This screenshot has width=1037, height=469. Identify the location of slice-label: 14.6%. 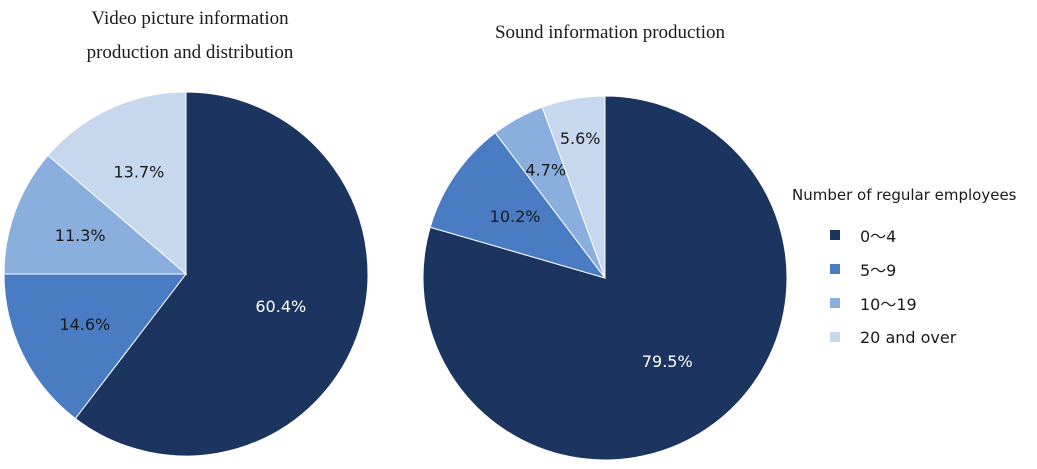
(84, 324).